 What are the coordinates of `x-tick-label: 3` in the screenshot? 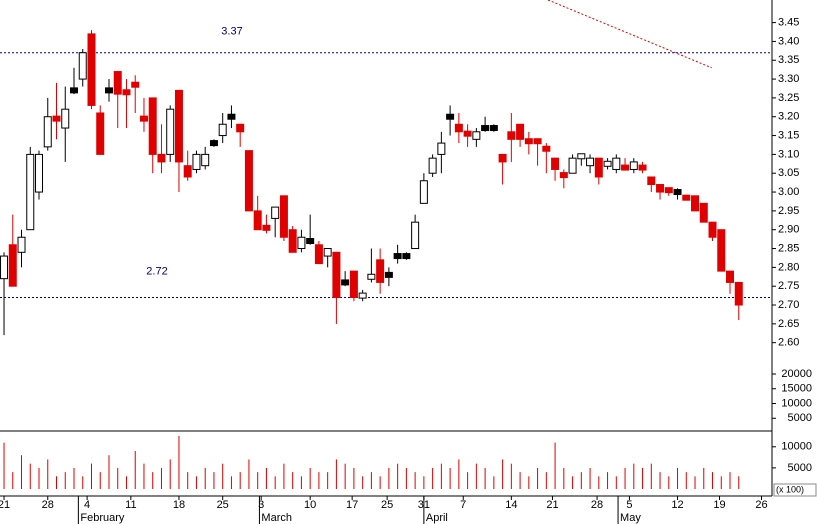 It's located at (261, 505).